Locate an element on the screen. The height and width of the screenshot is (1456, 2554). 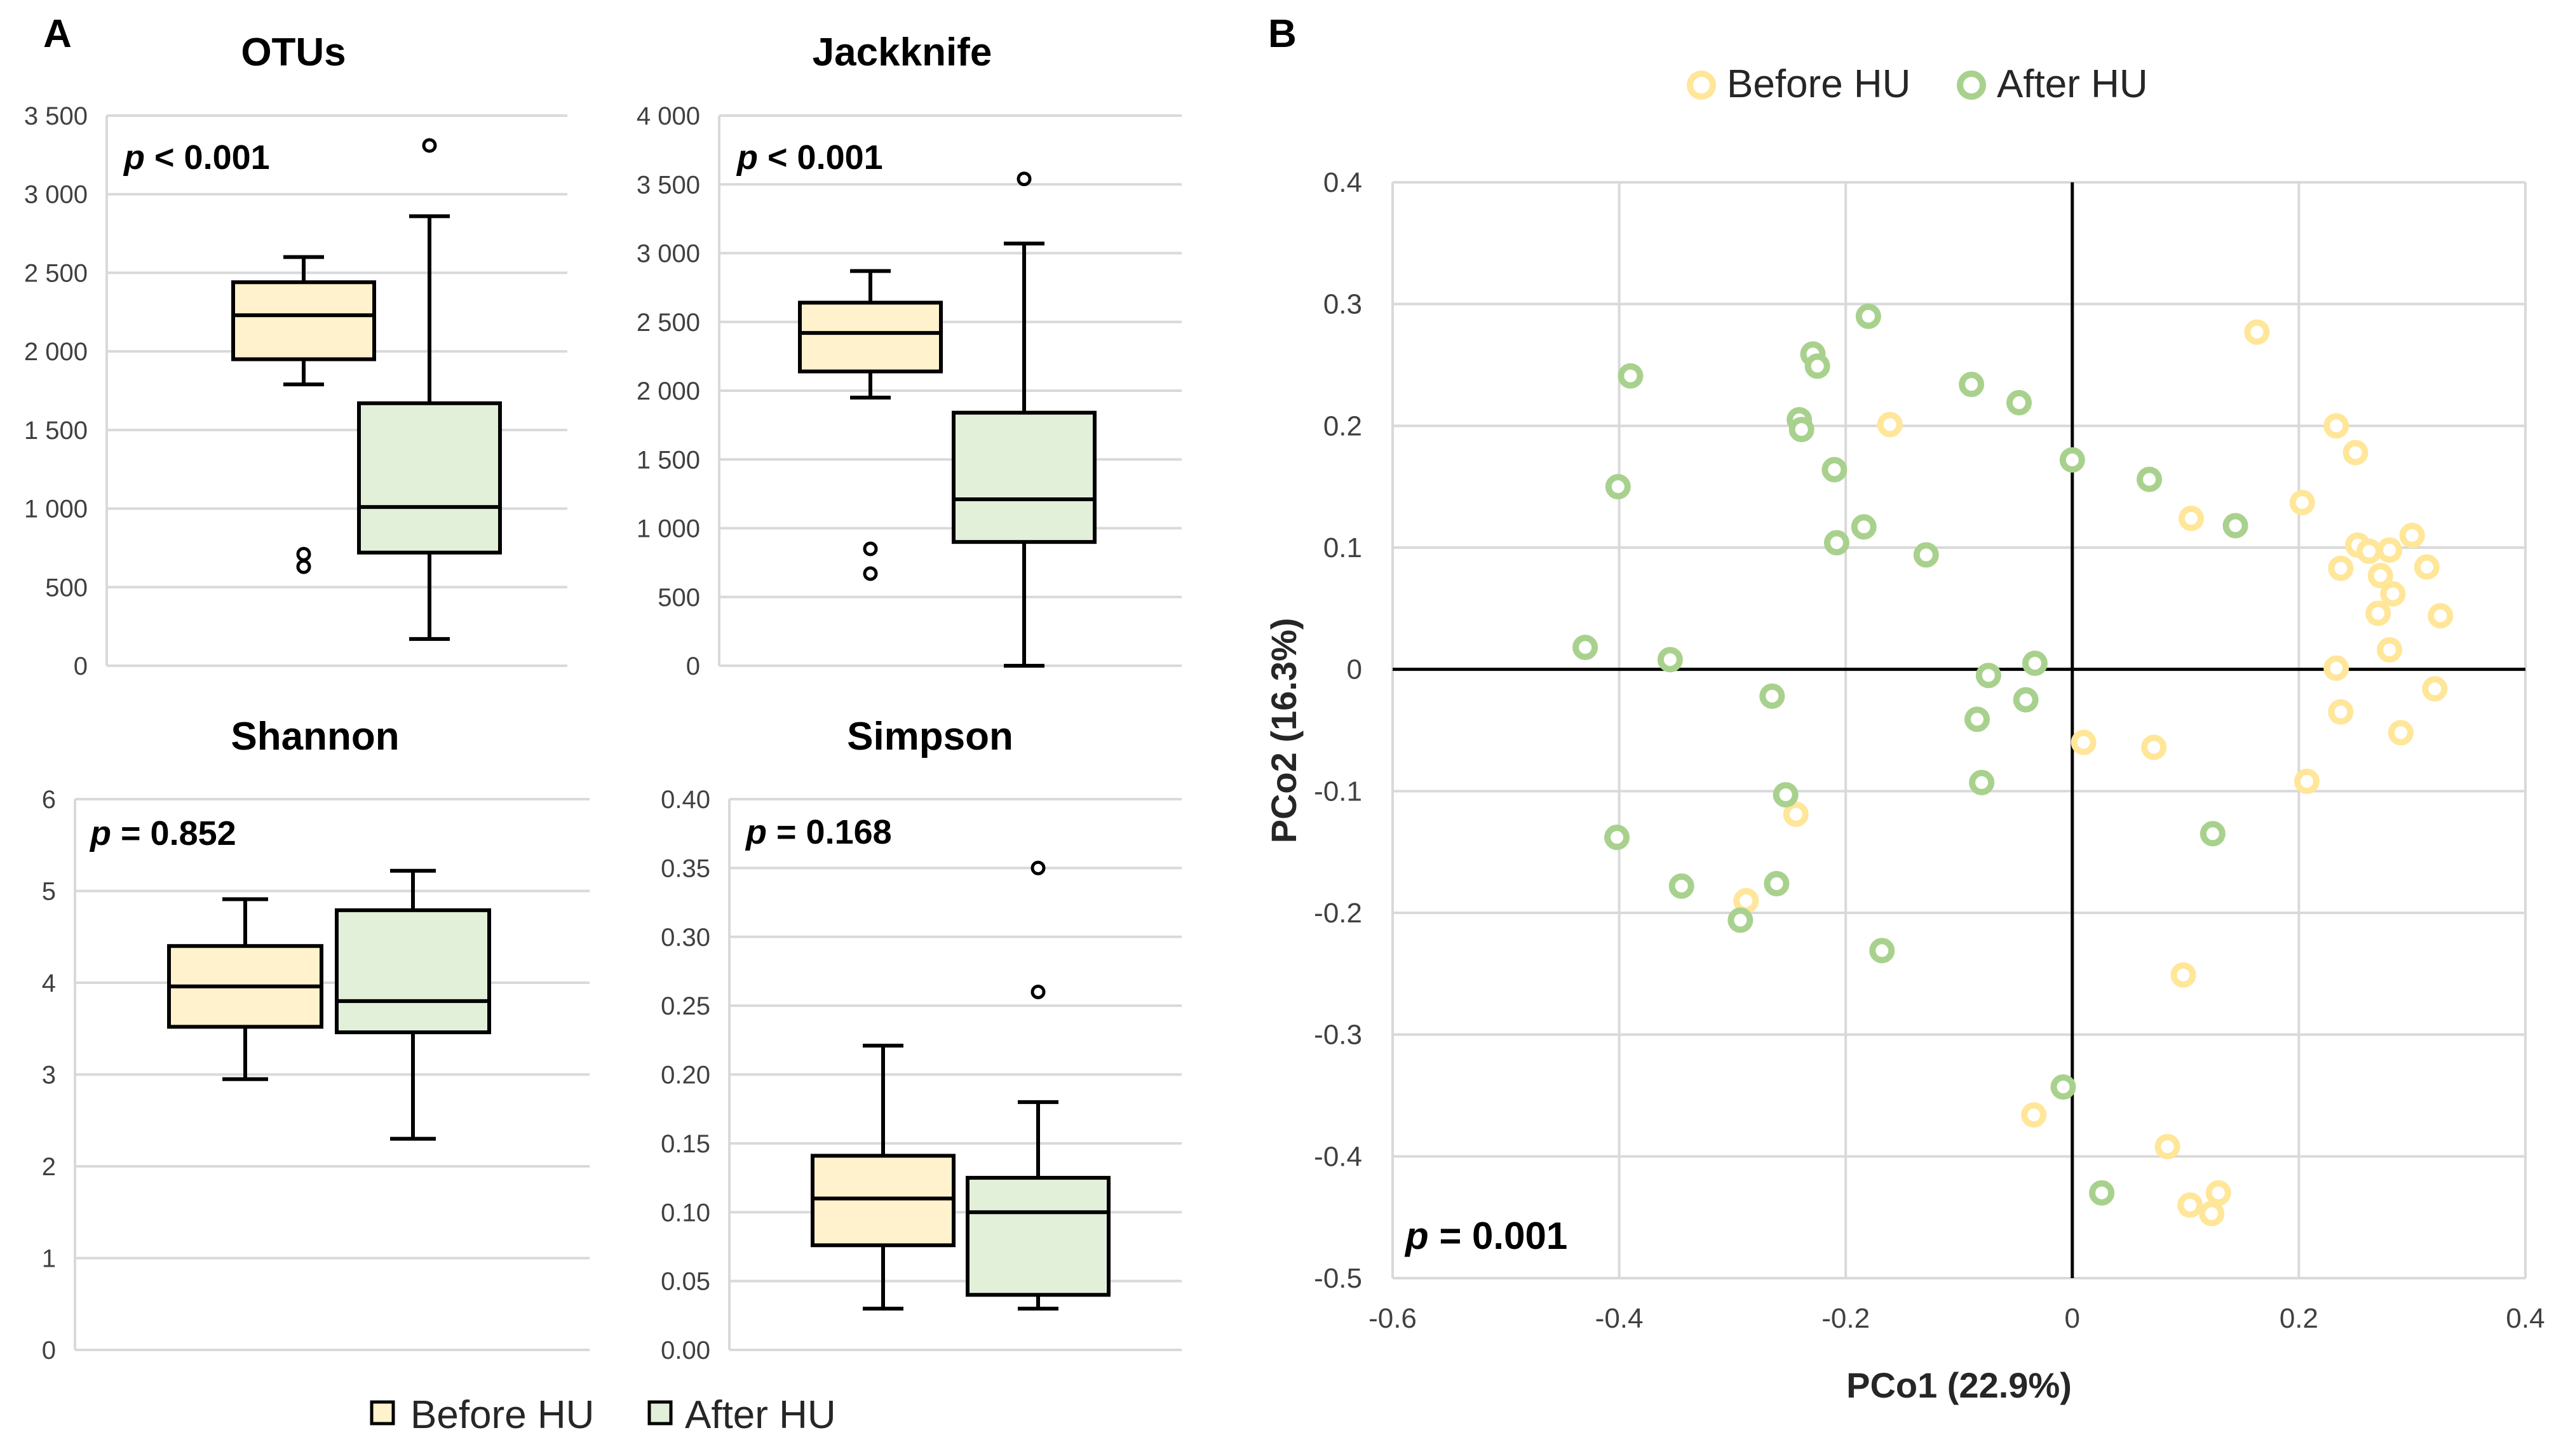
pcoa-y-tick-label: -0.3 is located at coordinates (1338, 1035).